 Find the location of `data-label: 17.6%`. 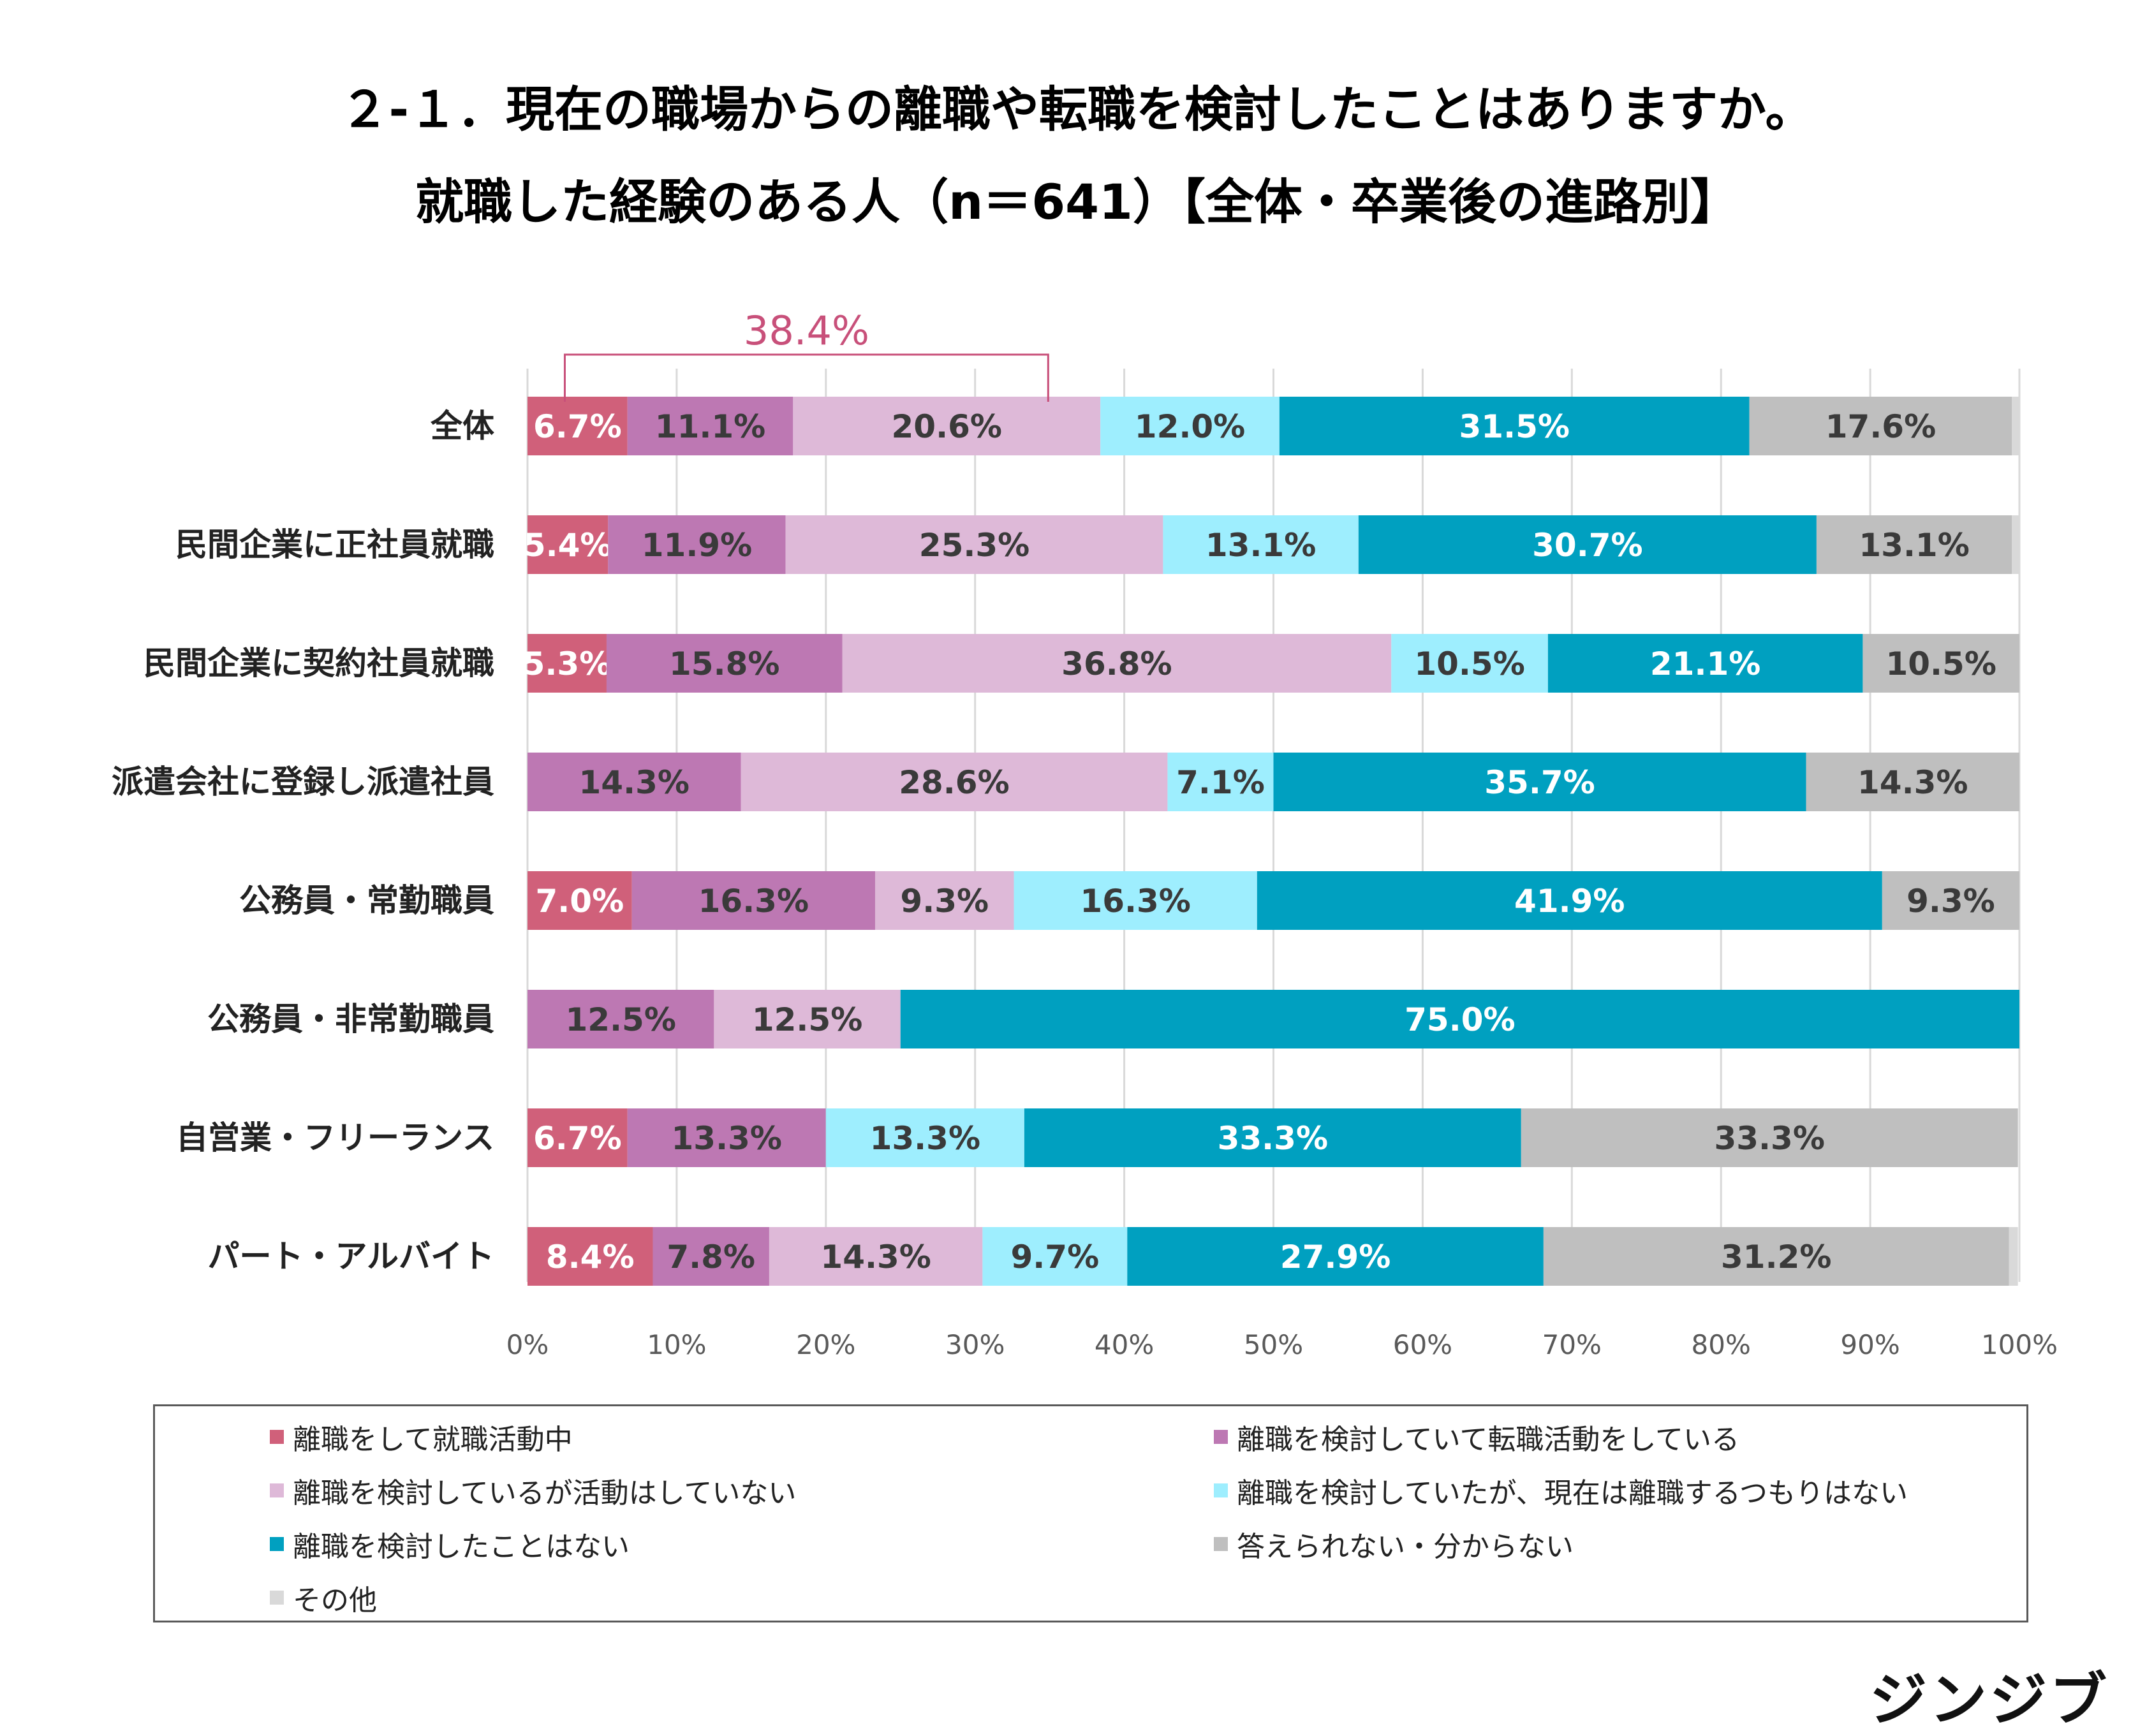

data-label: 17.6% is located at coordinates (1881, 427).